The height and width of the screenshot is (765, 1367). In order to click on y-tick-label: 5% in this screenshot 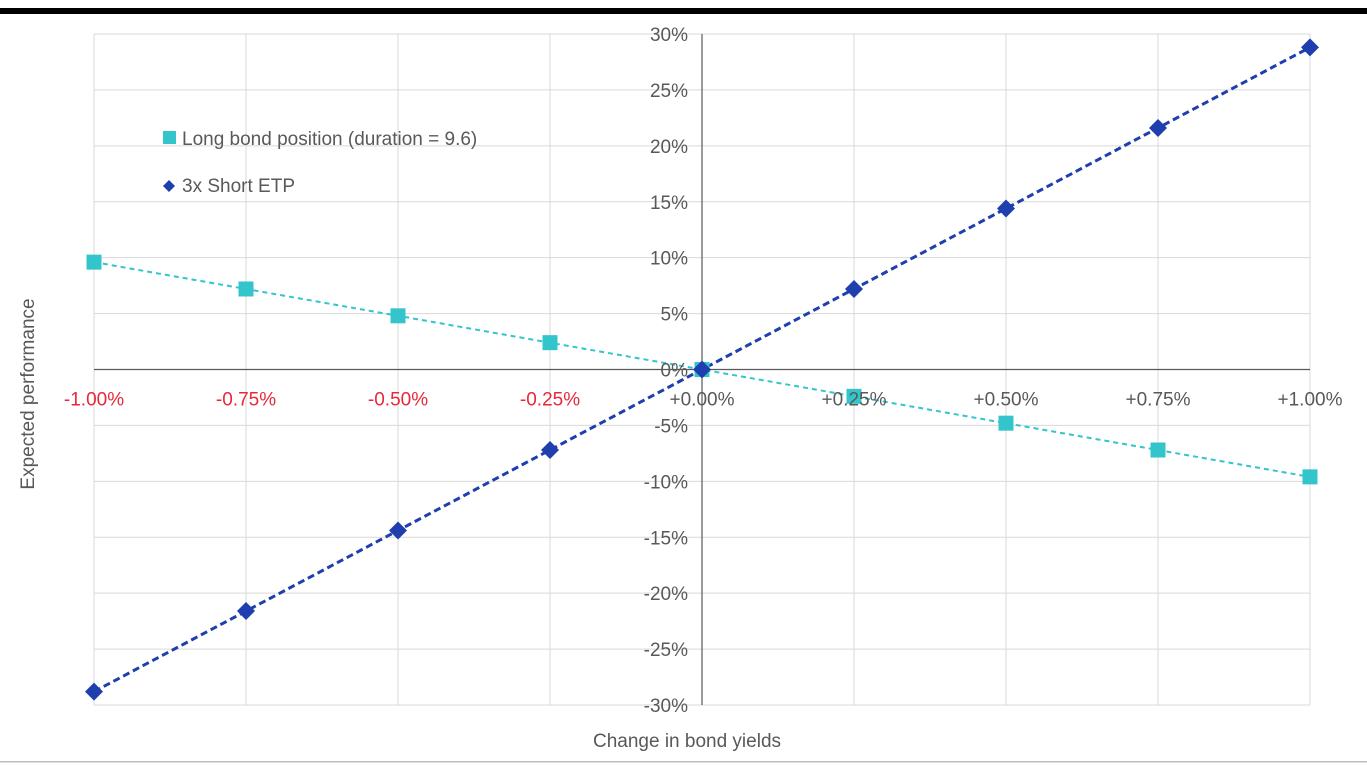, I will do `click(675, 315)`.